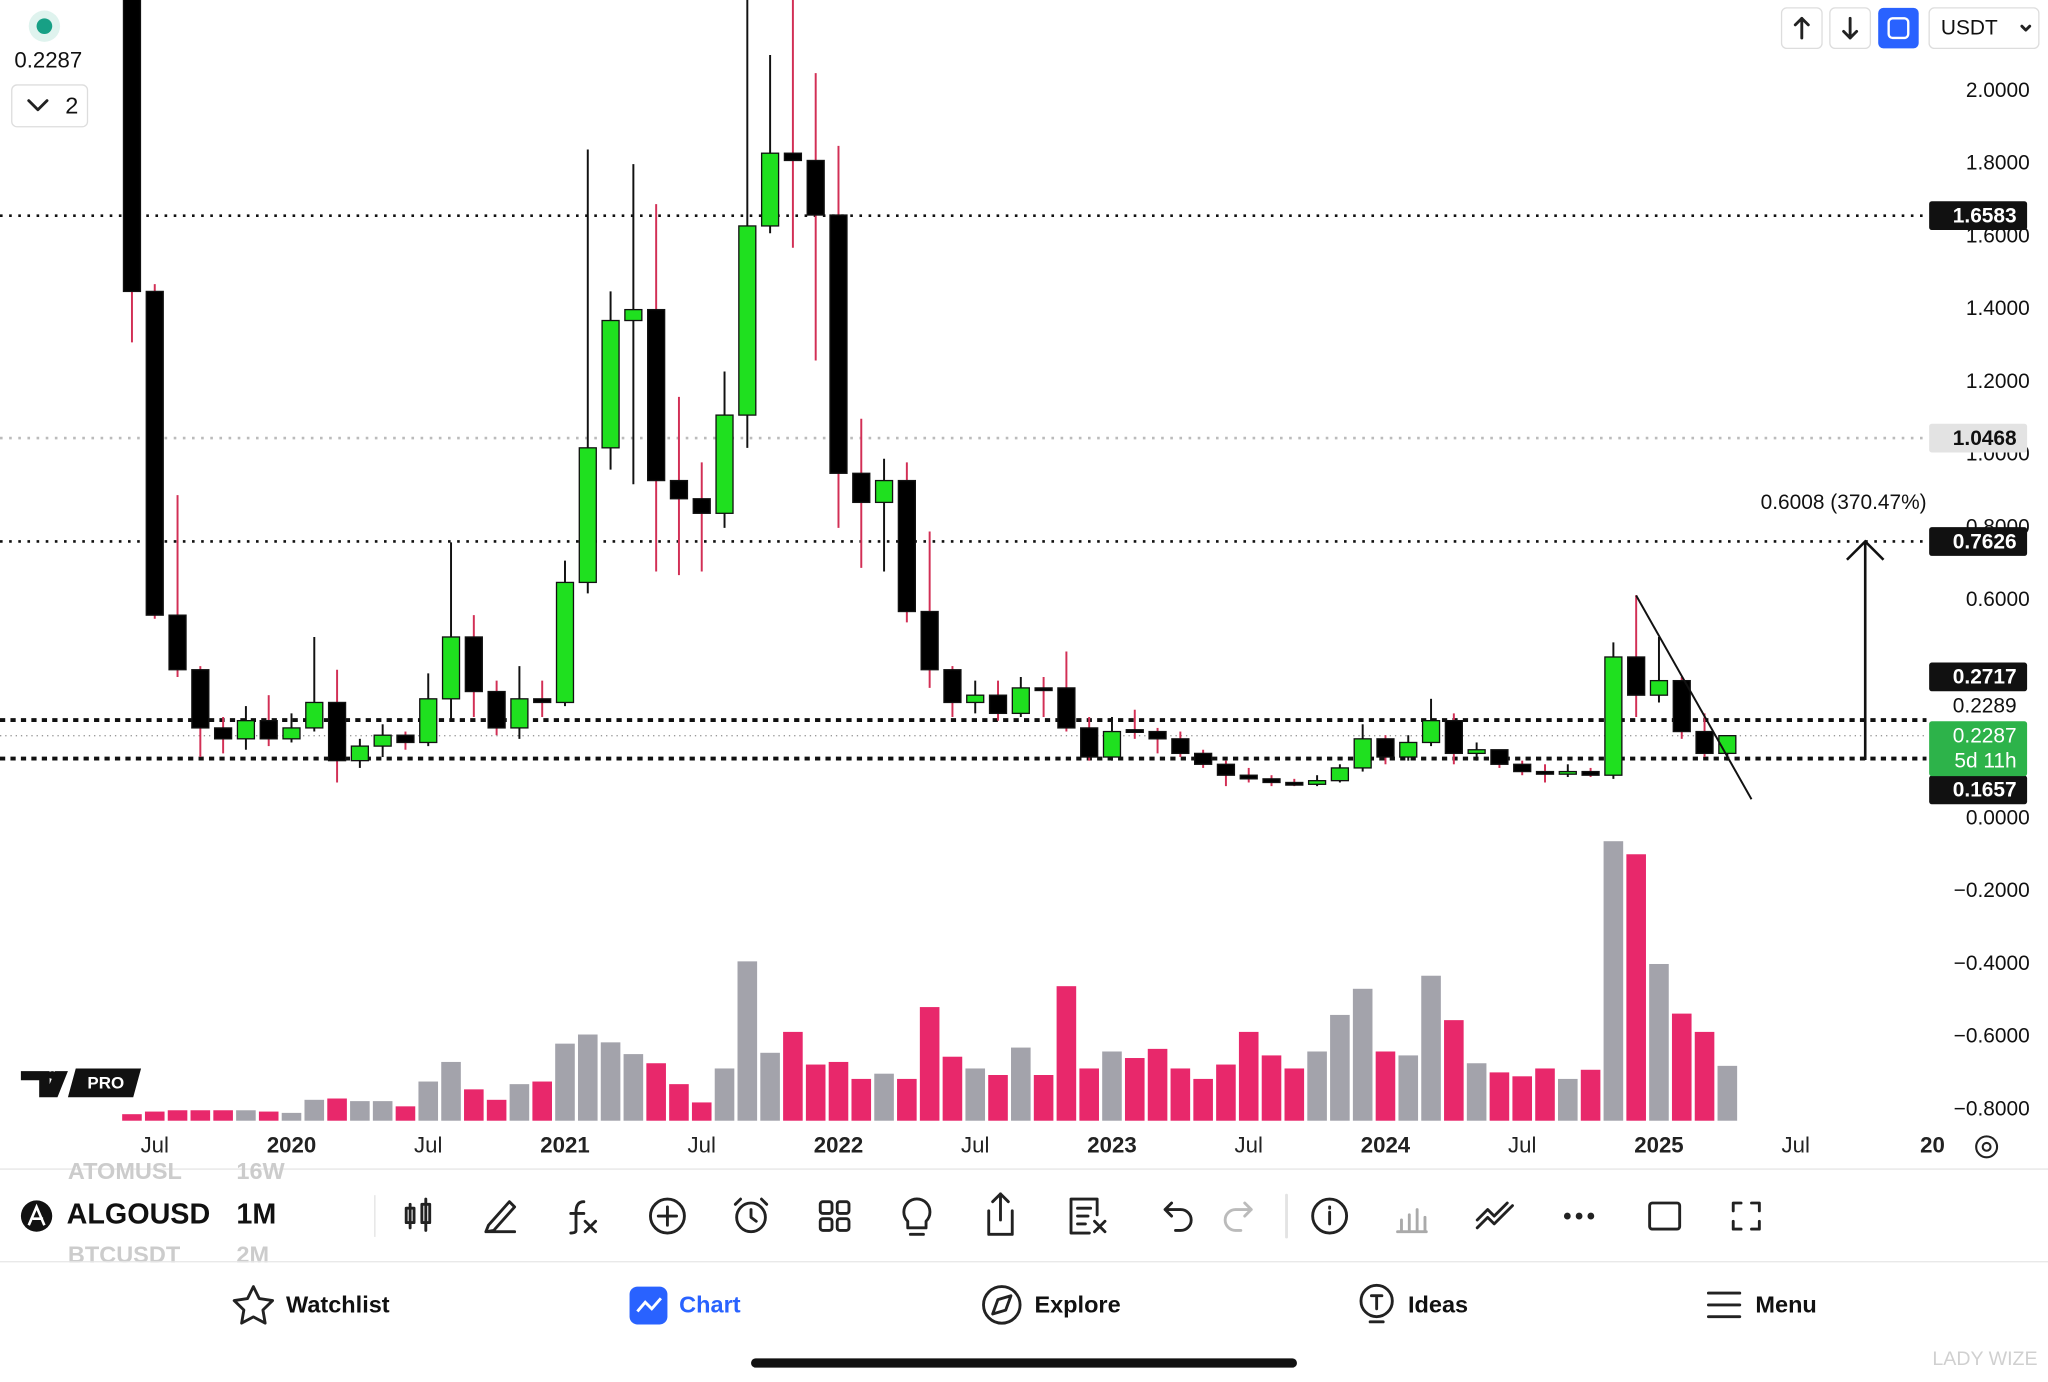 The height and width of the screenshot is (1382, 2048). What do you see at coordinates (583, 1217) in the screenshot?
I see `indicators-icon` at bounding box center [583, 1217].